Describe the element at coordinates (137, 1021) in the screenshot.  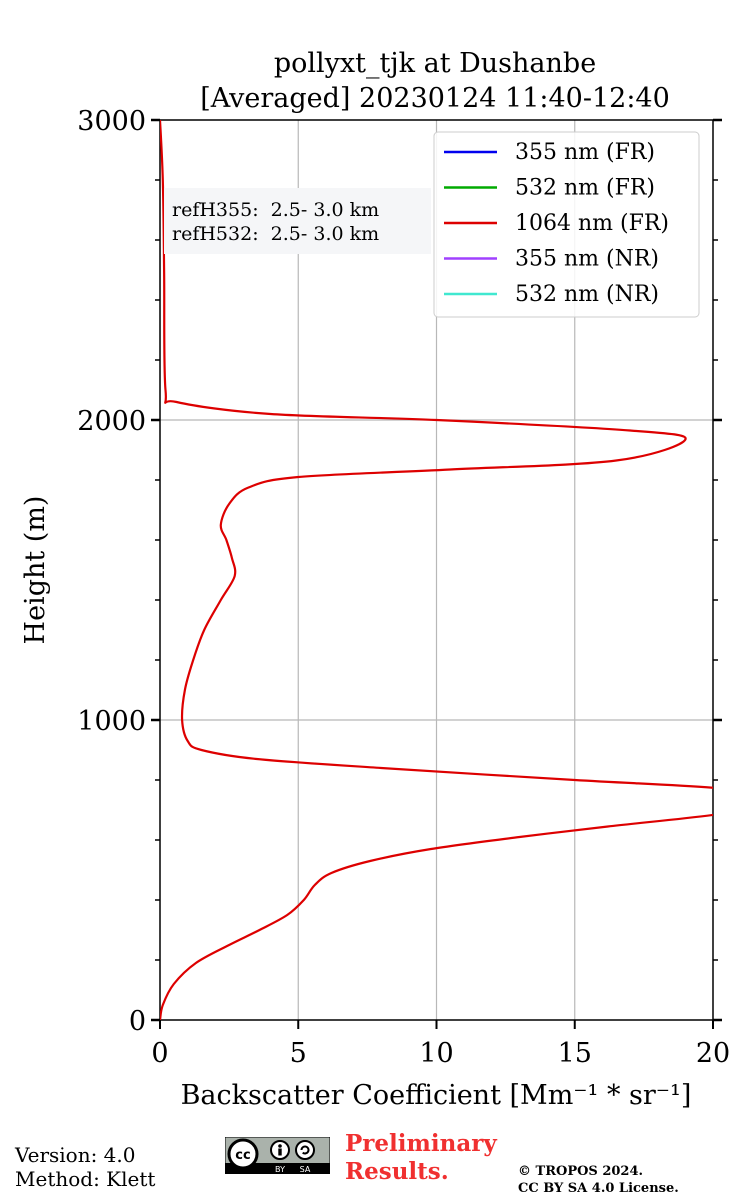
I see `y-tick-label: 0` at that location.